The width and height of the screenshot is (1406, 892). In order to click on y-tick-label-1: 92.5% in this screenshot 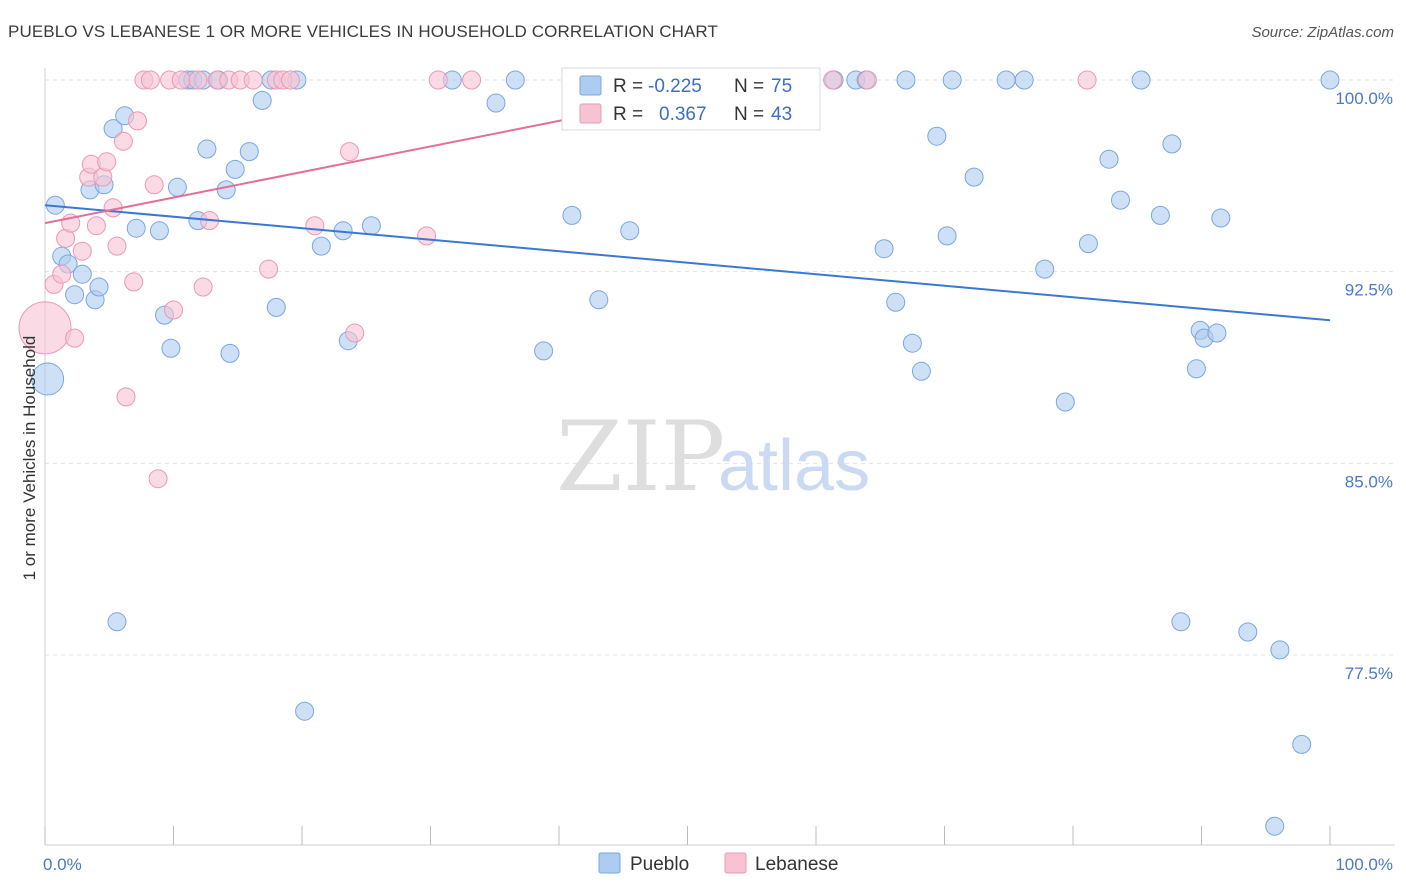, I will do `click(1369, 290)`.